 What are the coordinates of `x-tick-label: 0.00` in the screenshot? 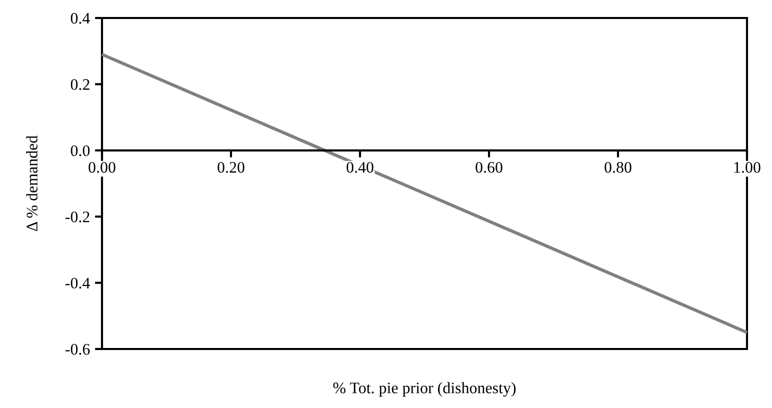 It's located at (102, 167).